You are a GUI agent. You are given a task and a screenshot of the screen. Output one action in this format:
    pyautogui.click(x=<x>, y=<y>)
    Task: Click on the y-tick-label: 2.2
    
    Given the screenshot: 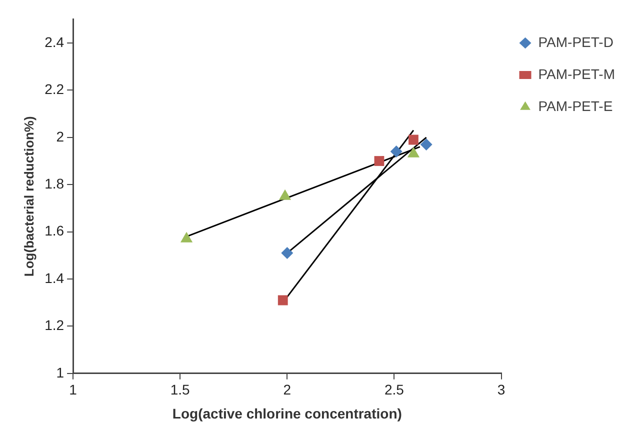 What is the action you would take?
    pyautogui.click(x=54, y=89)
    